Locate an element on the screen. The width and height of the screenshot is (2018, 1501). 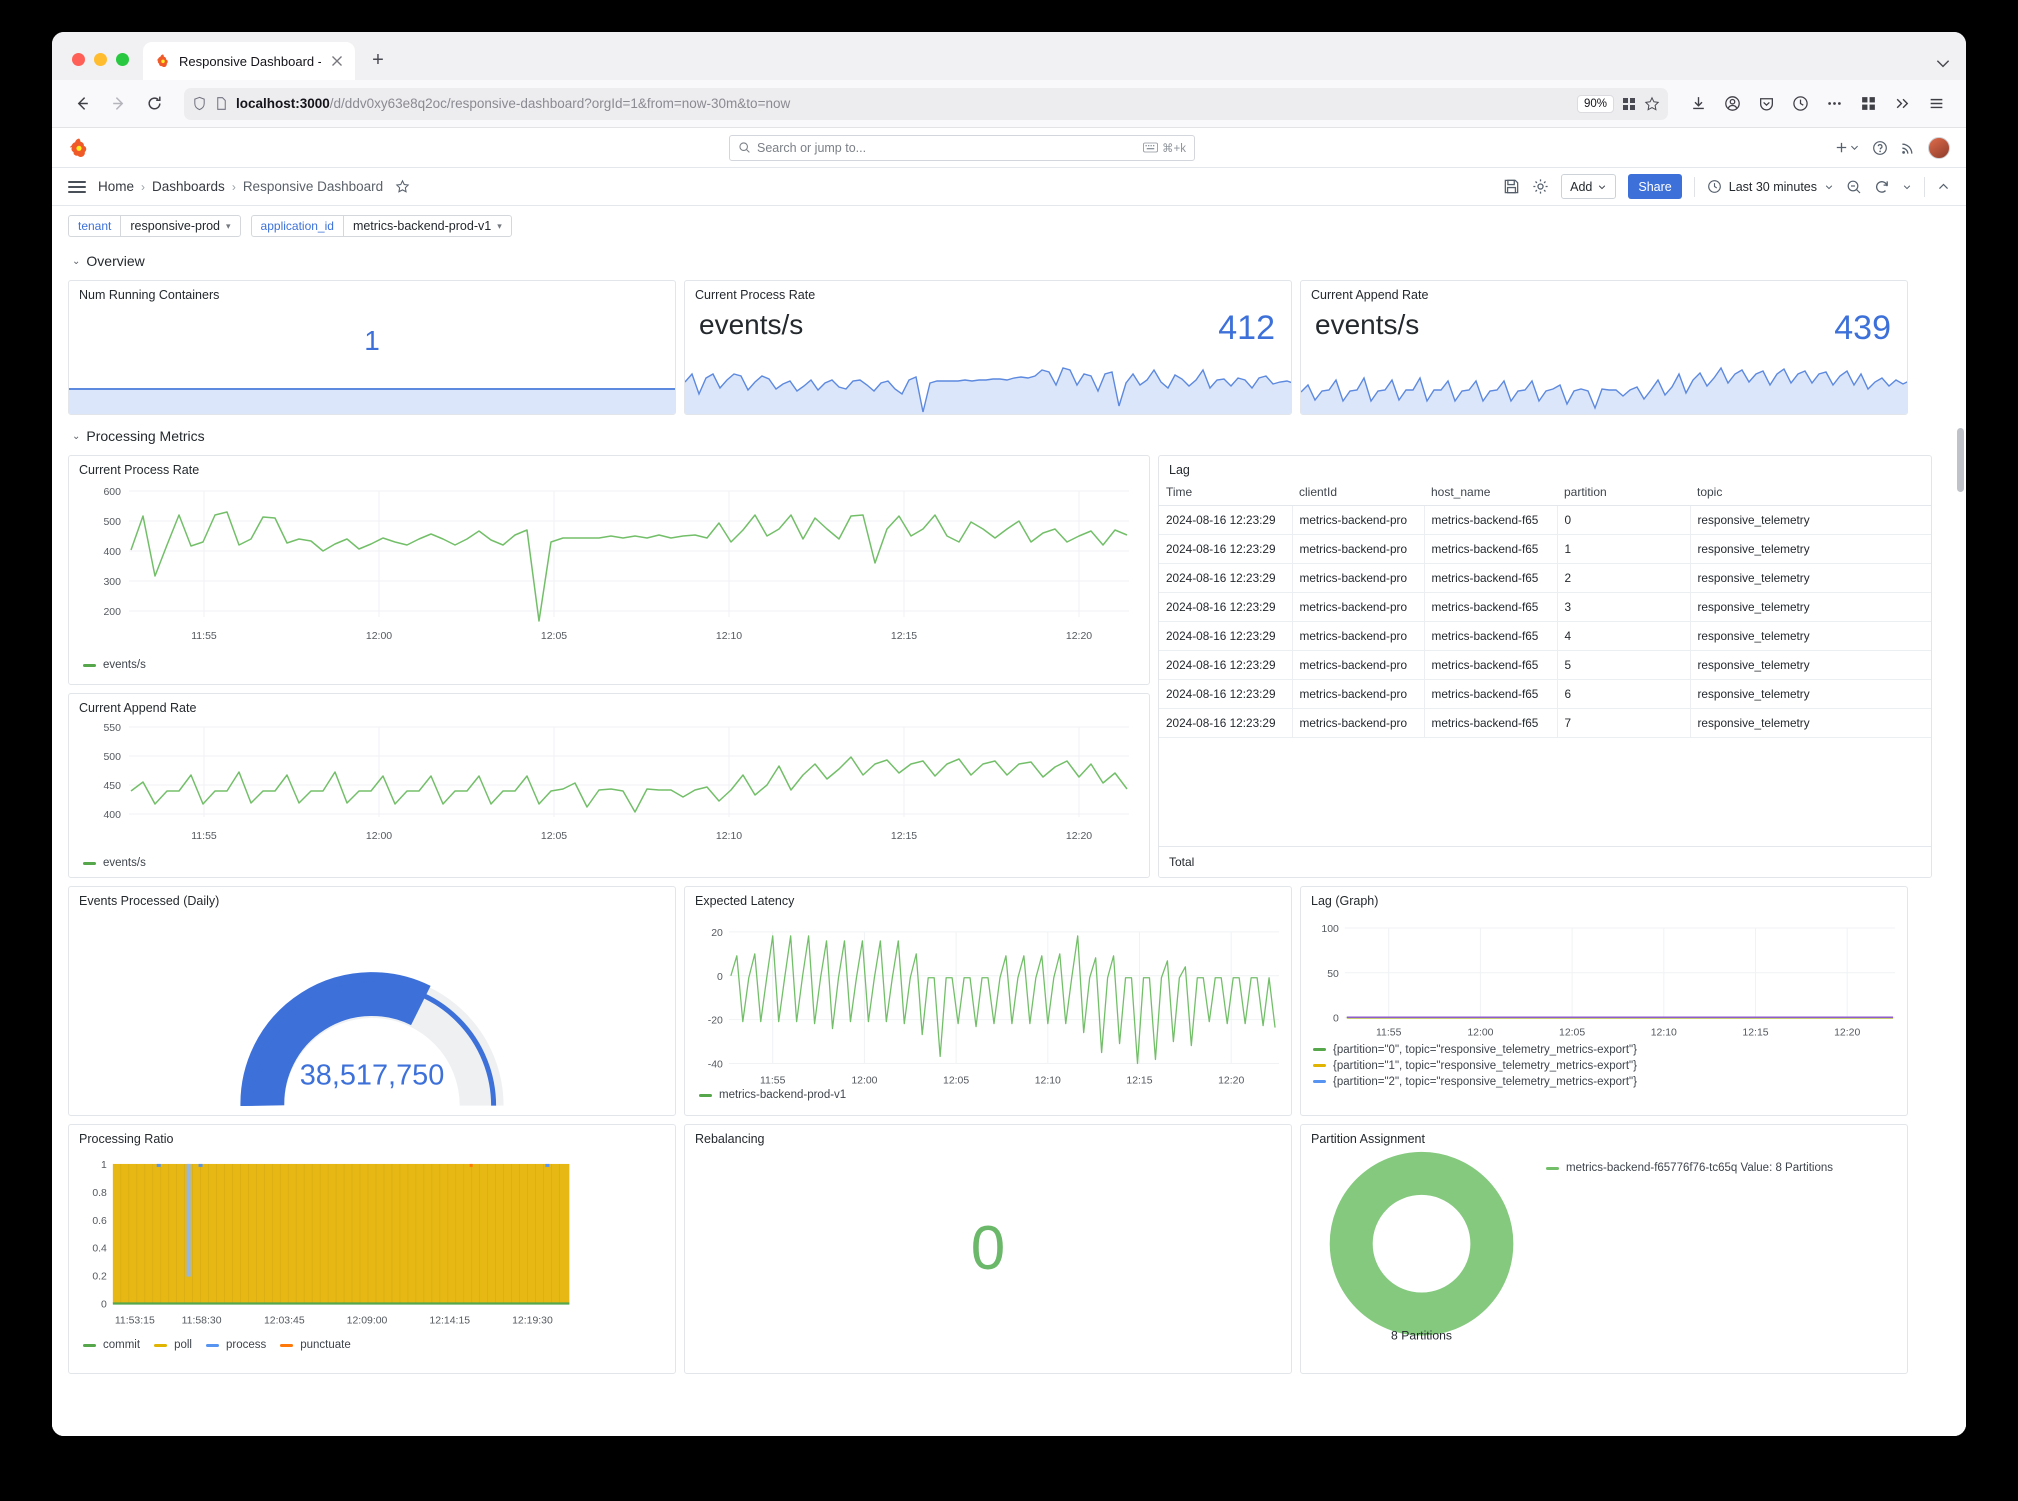
column-header-host-name: host_name is located at coordinates (1490, 492).